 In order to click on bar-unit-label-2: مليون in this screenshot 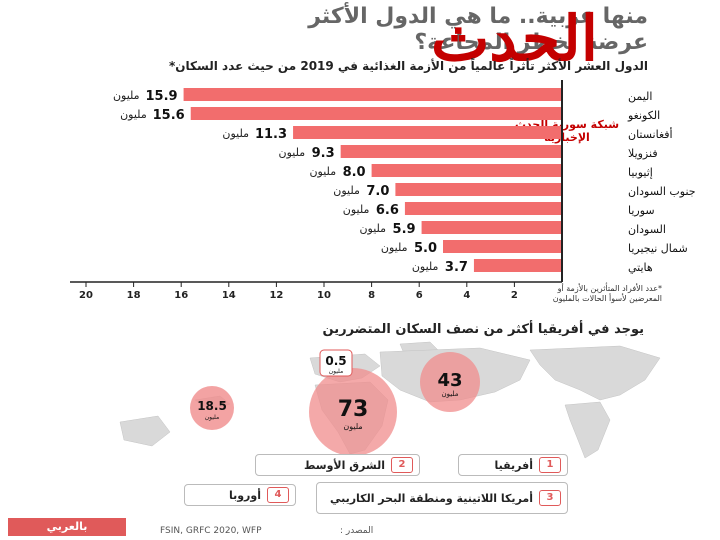, I will do `click(235, 133)`.